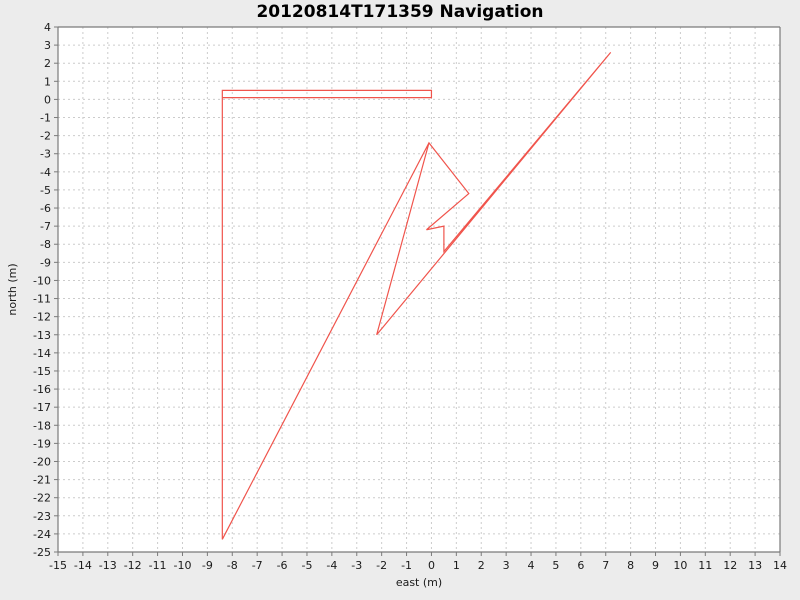  What do you see at coordinates (42, 498) in the screenshot?
I see `y-tick-label: -22` at bounding box center [42, 498].